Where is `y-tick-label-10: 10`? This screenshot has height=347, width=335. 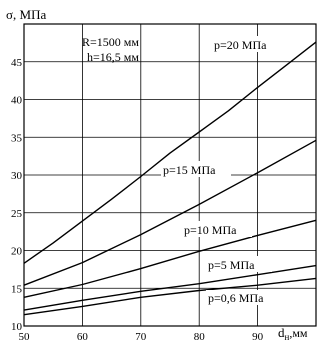
y-tick-label-10: 10 is located at coordinates (17, 327).